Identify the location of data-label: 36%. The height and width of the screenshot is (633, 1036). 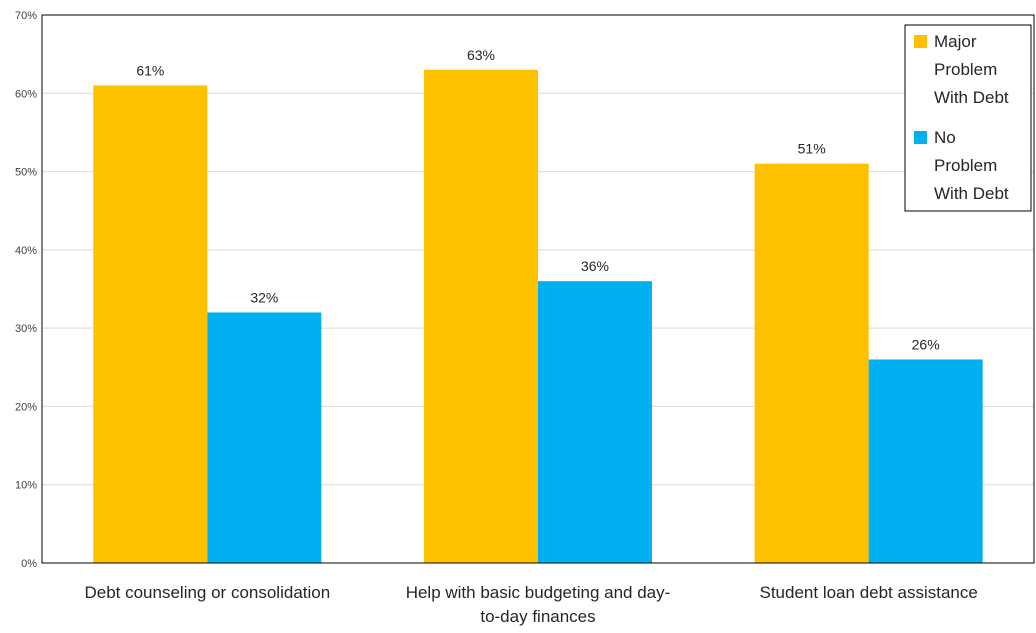
(595, 266).